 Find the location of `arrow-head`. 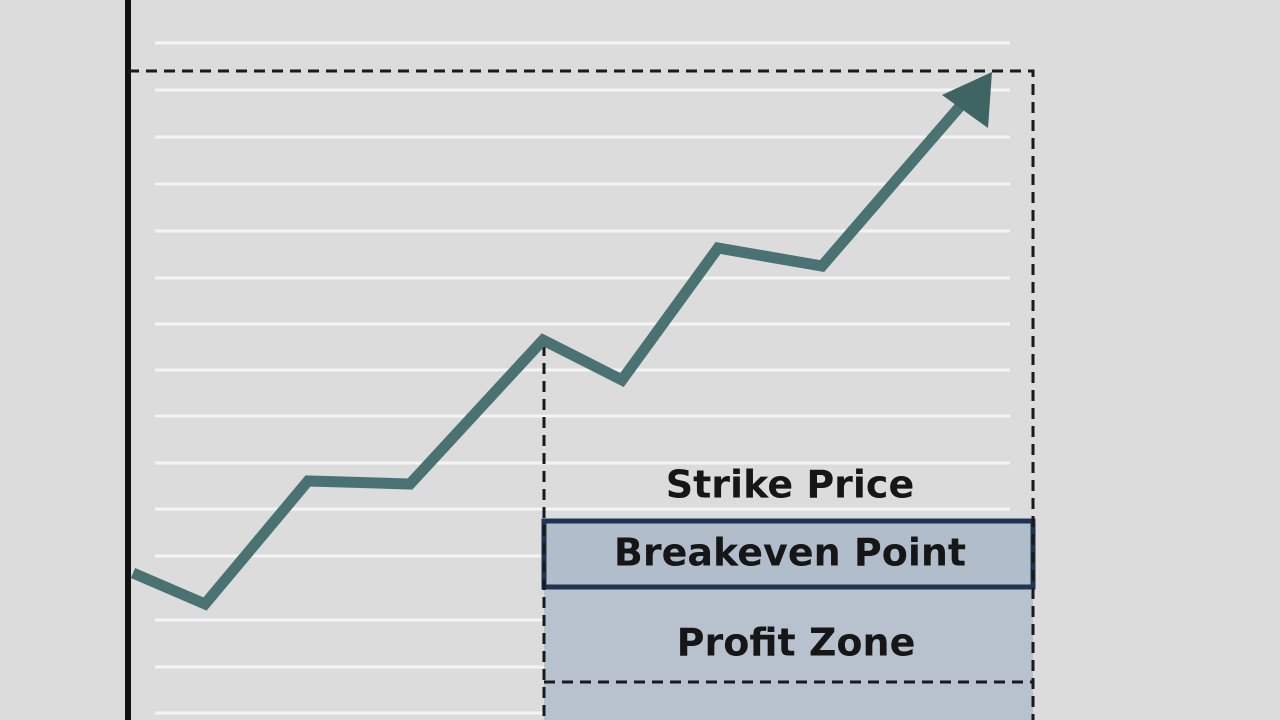

arrow-head is located at coordinates (967, 100).